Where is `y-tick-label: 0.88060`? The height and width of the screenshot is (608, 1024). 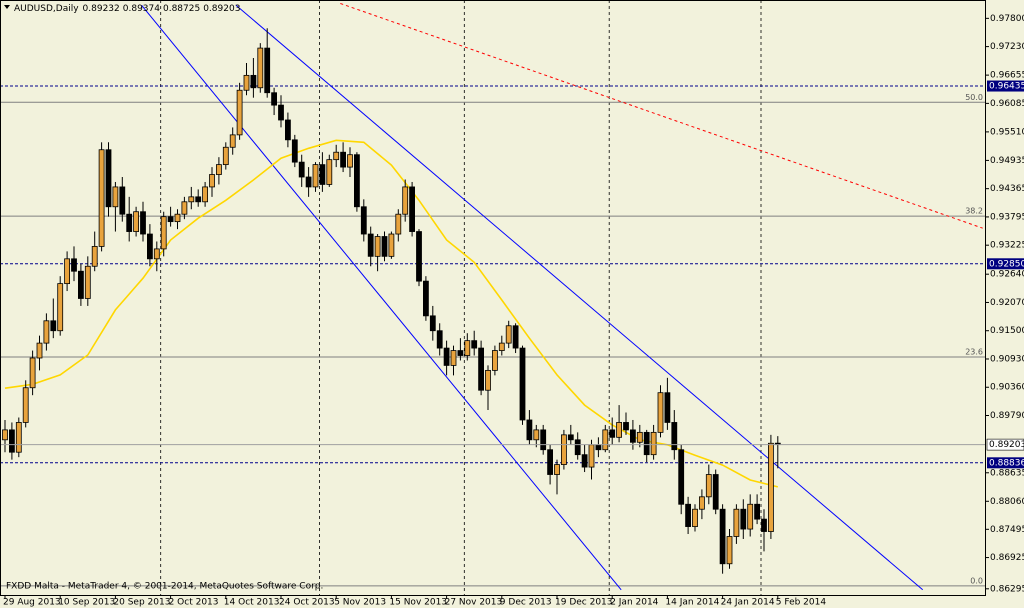 y-tick-label: 0.88060 is located at coordinates (1007, 502).